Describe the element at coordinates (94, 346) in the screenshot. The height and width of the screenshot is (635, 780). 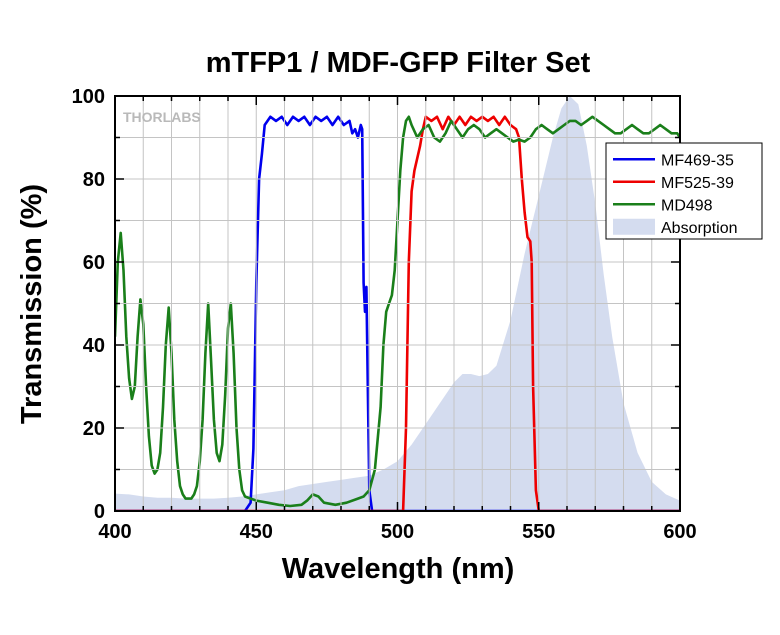
I see `y-tick-label: 40` at that location.